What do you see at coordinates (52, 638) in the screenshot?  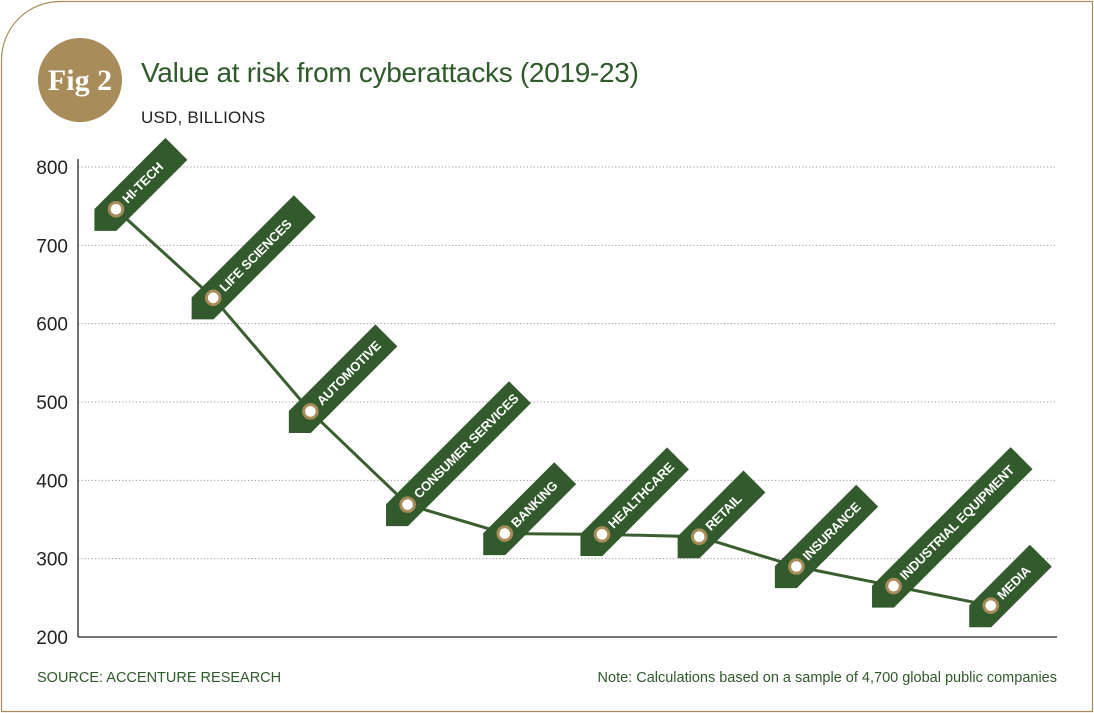 I see `y-tick-label: 200` at bounding box center [52, 638].